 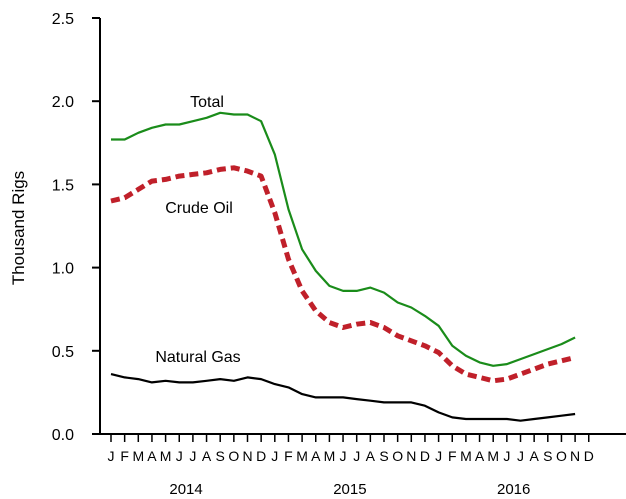 What do you see at coordinates (63, 352) in the screenshot?
I see `y-tick-label: 0.5` at bounding box center [63, 352].